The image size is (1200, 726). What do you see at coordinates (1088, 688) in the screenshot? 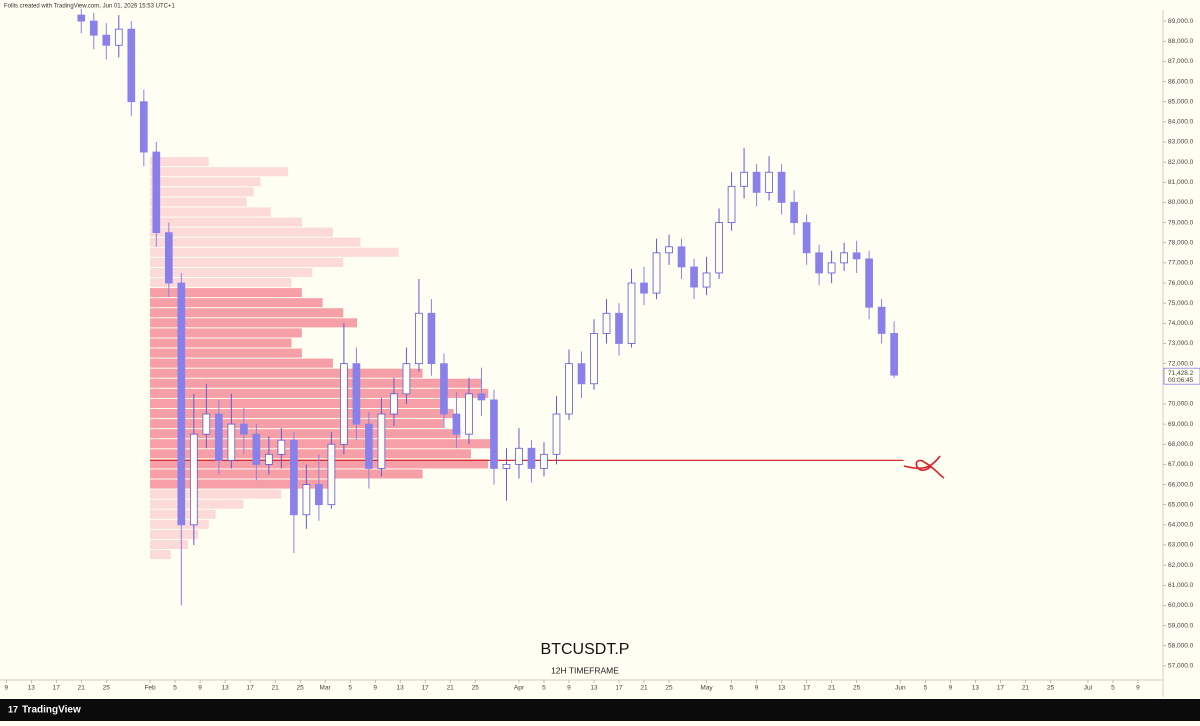
I see `x-tick-label: Jul` at bounding box center [1088, 688].